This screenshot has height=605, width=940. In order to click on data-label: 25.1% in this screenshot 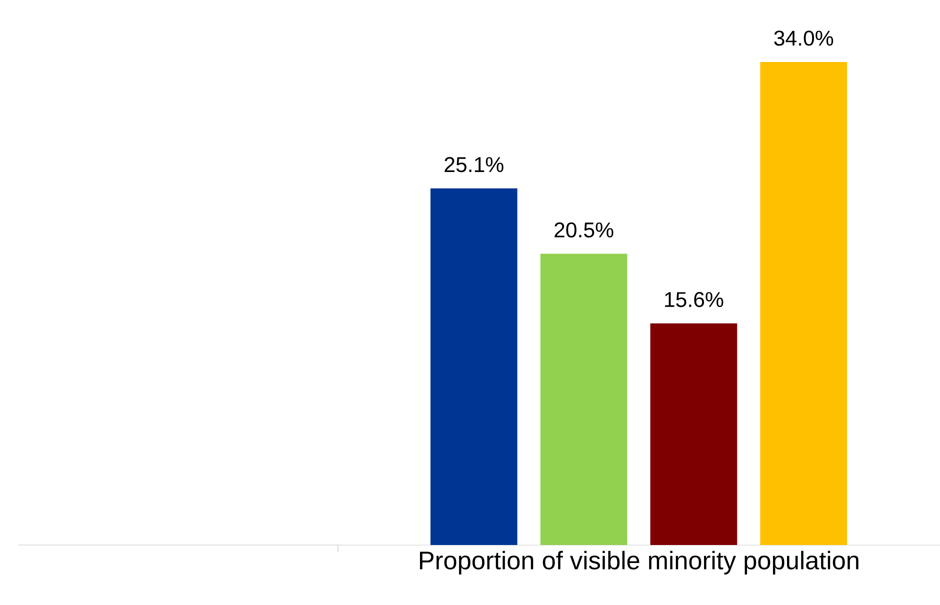, I will do `click(474, 164)`.